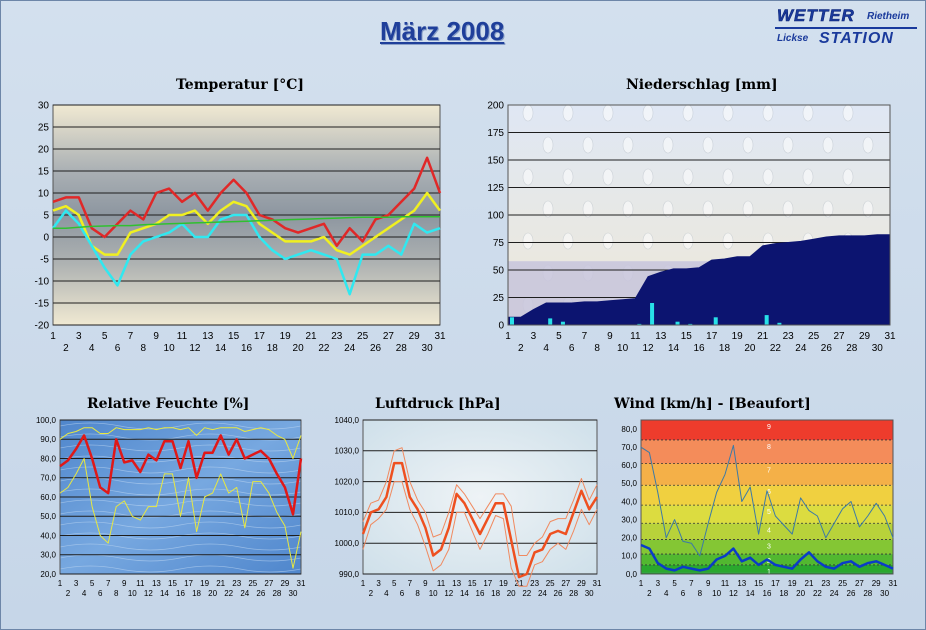 The height and width of the screenshot is (630, 926). What do you see at coordinates (526, 593) in the screenshot?
I see `pressure-xtick-label: 22` at bounding box center [526, 593].